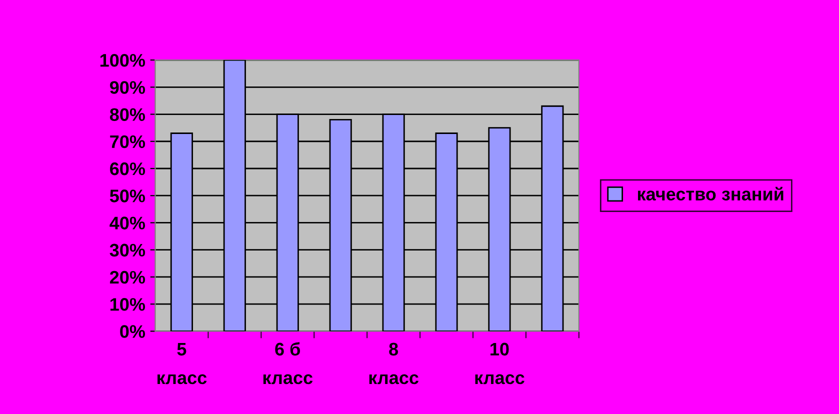 This screenshot has height=414, width=839. What do you see at coordinates (128, 87) in the screenshot?
I see `y-tick-label: 90%` at bounding box center [128, 87].